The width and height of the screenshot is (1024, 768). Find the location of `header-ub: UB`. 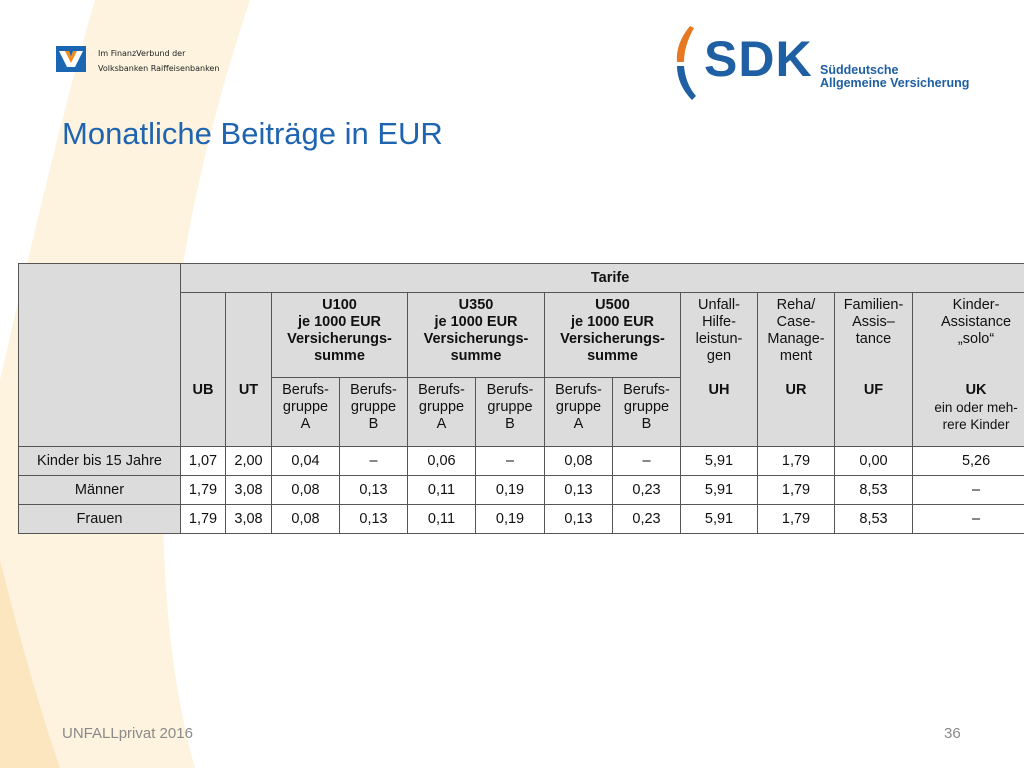

header-ub: UB is located at coordinates (203, 412).